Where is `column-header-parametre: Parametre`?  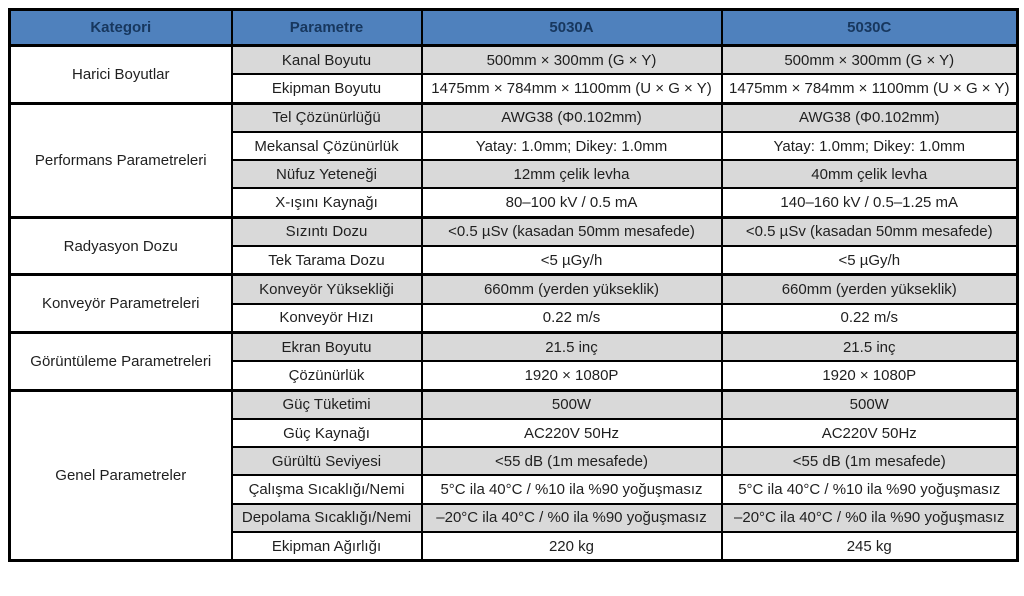 column-header-parametre: Parametre is located at coordinates (326, 27).